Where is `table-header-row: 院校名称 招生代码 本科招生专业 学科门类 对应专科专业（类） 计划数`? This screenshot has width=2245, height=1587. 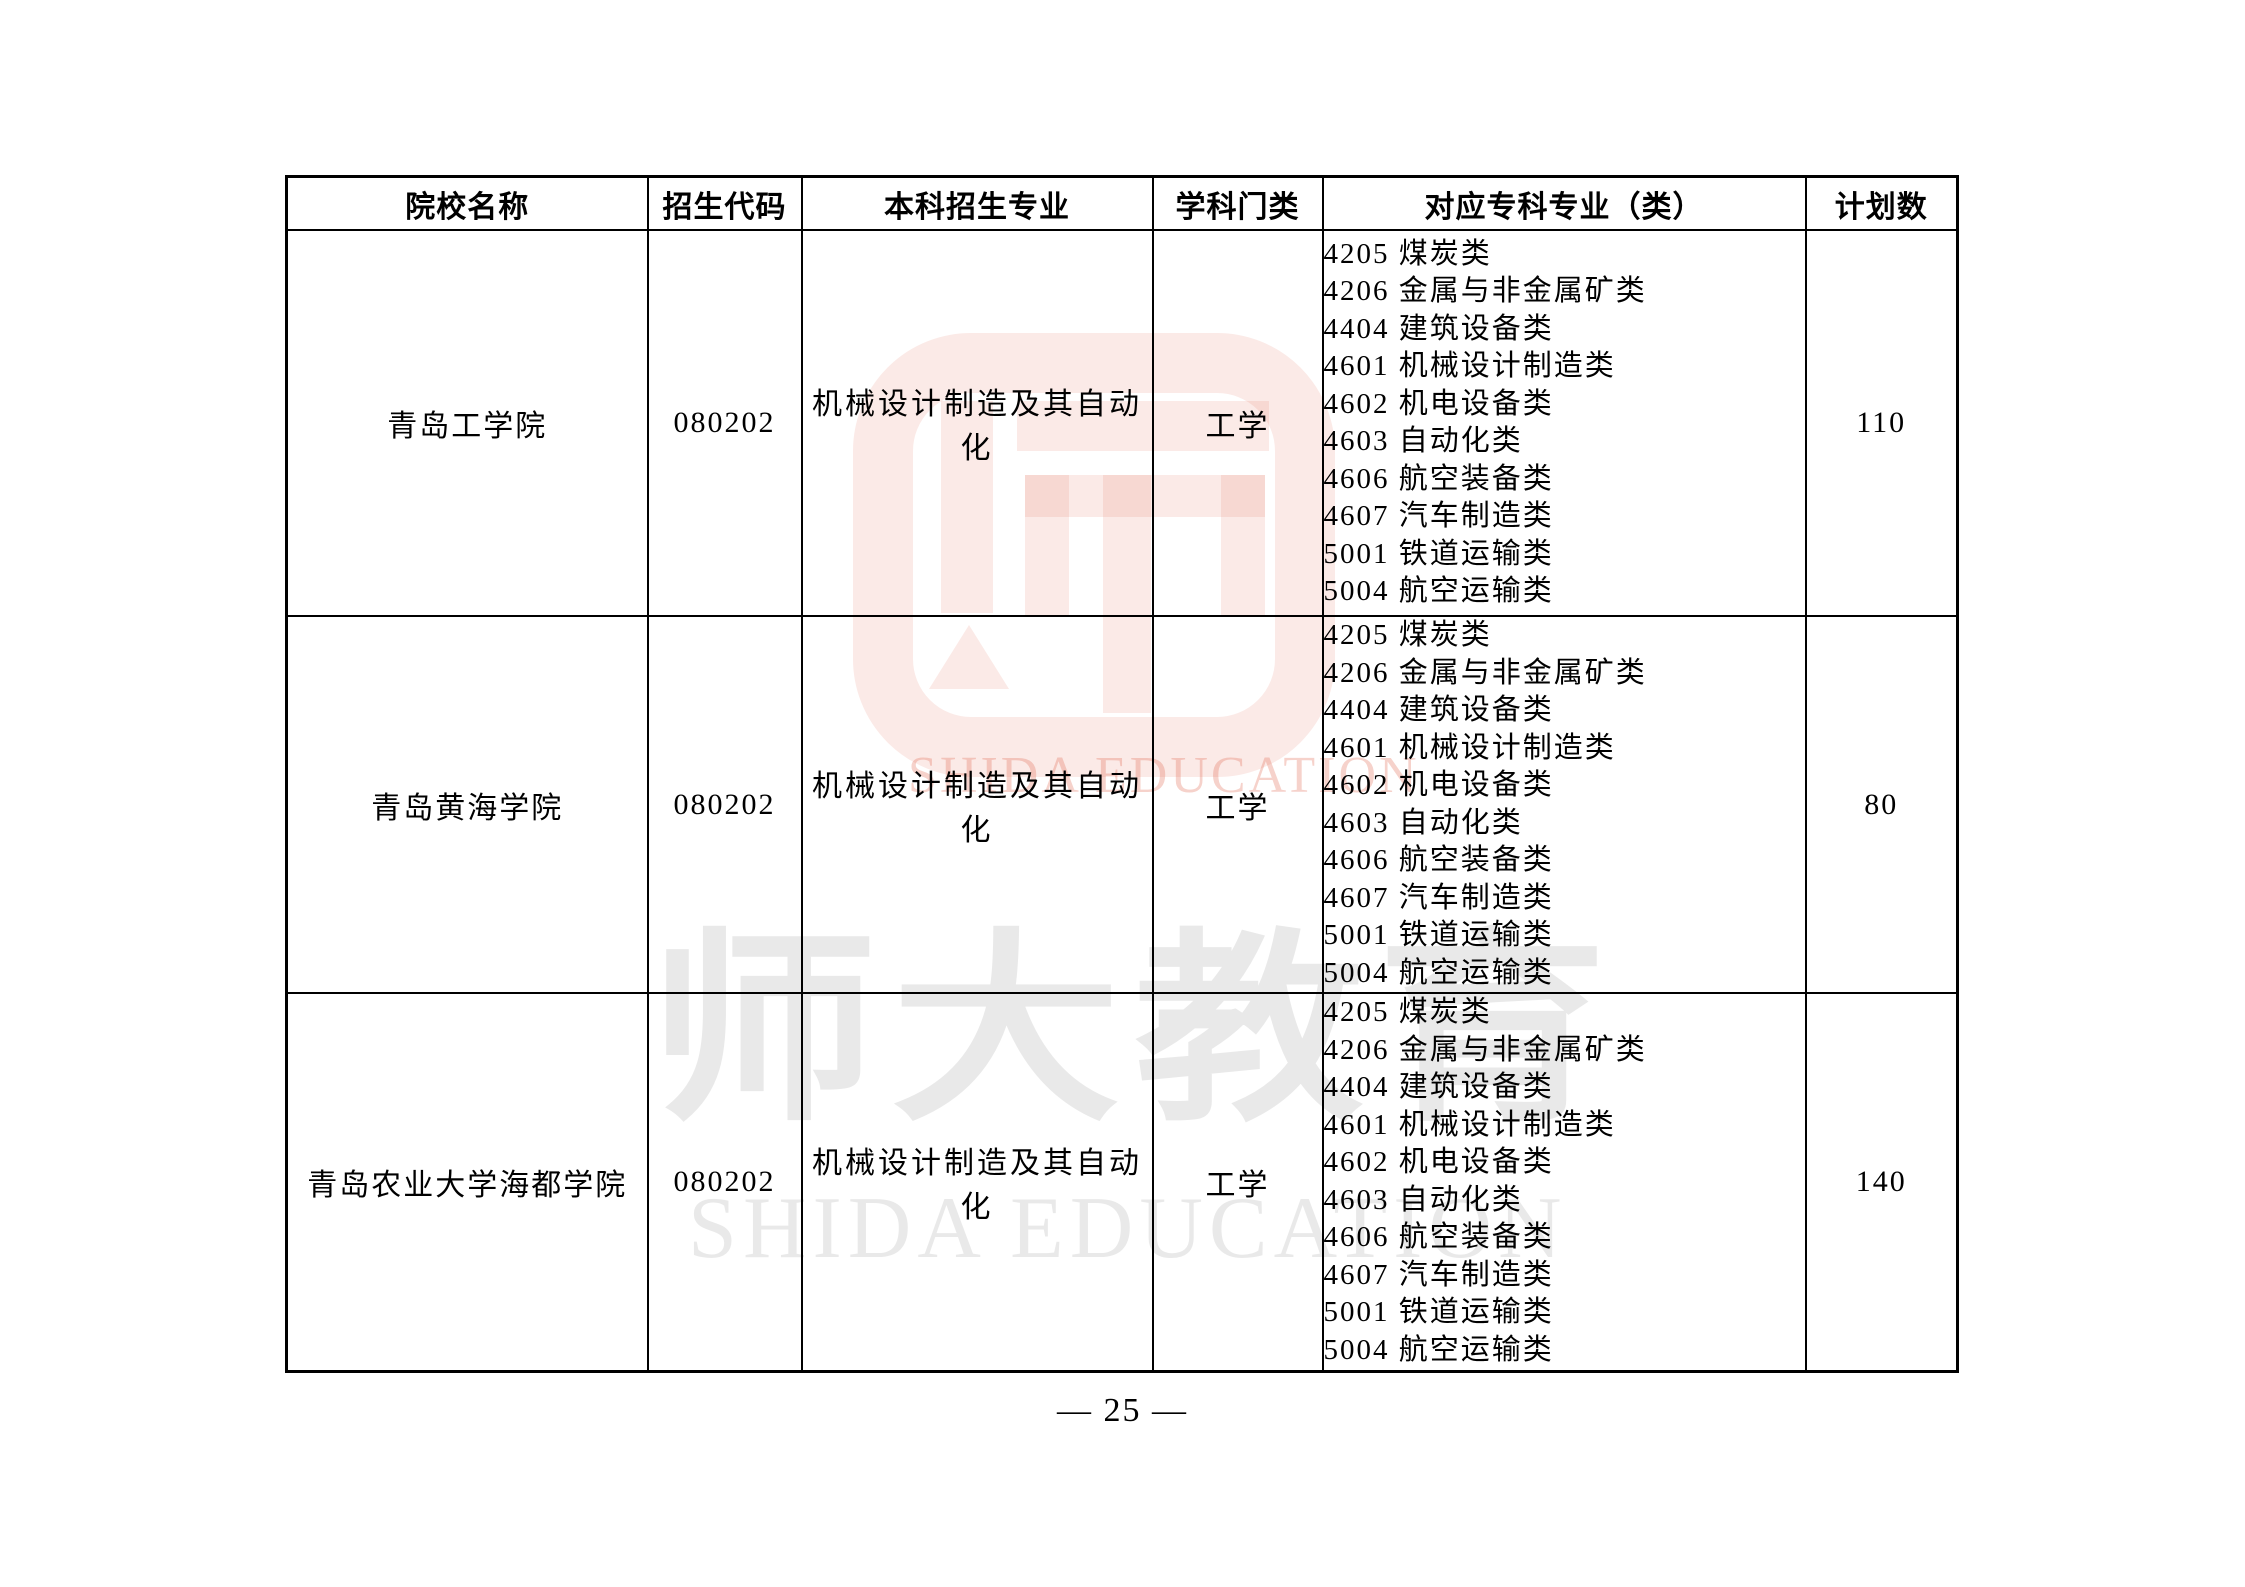 table-header-row: 院校名称 招生代码 本科招生专业 学科门类 对应专科专业（类） 计划数 is located at coordinates (1122, 203).